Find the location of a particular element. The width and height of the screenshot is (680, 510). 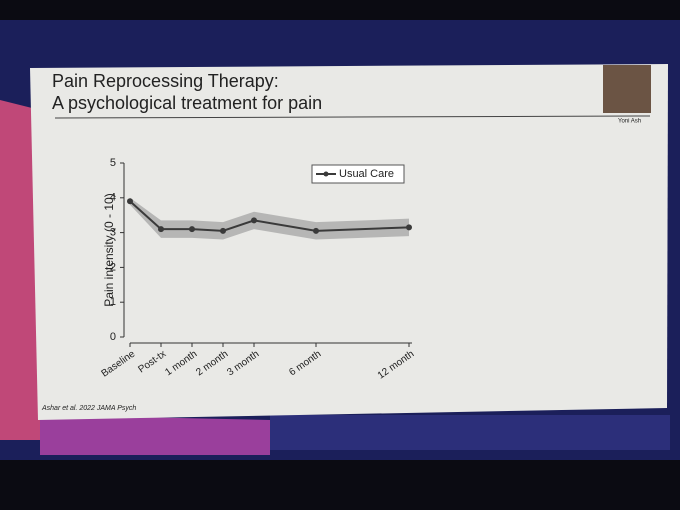

y-tick-label: 2 is located at coordinates (113, 267).